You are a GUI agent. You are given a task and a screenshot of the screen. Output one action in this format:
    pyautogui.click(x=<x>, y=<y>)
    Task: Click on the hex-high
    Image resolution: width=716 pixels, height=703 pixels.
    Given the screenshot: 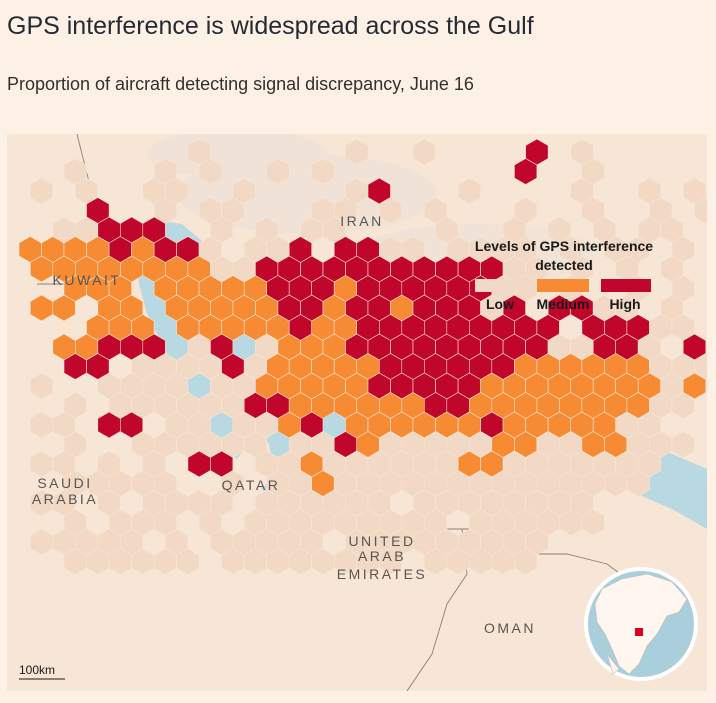 What is the action you would take?
    pyautogui.click(x=526, y=171)
    